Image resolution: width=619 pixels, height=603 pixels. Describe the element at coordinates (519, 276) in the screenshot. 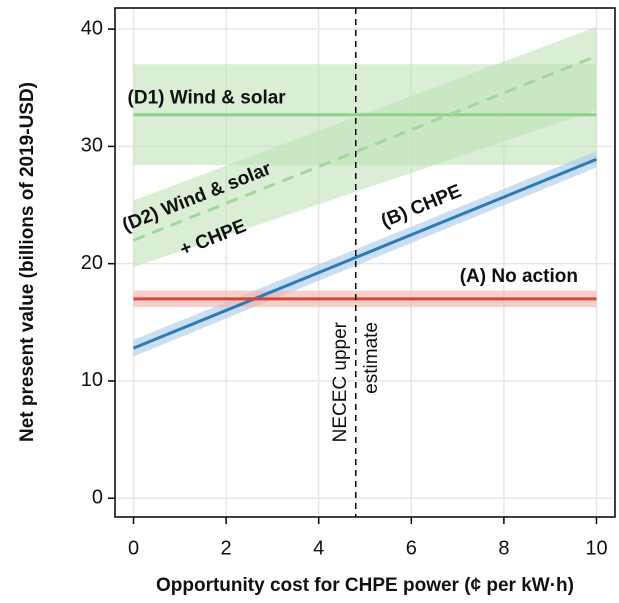

I see `series-label: (A) No action` at that location.